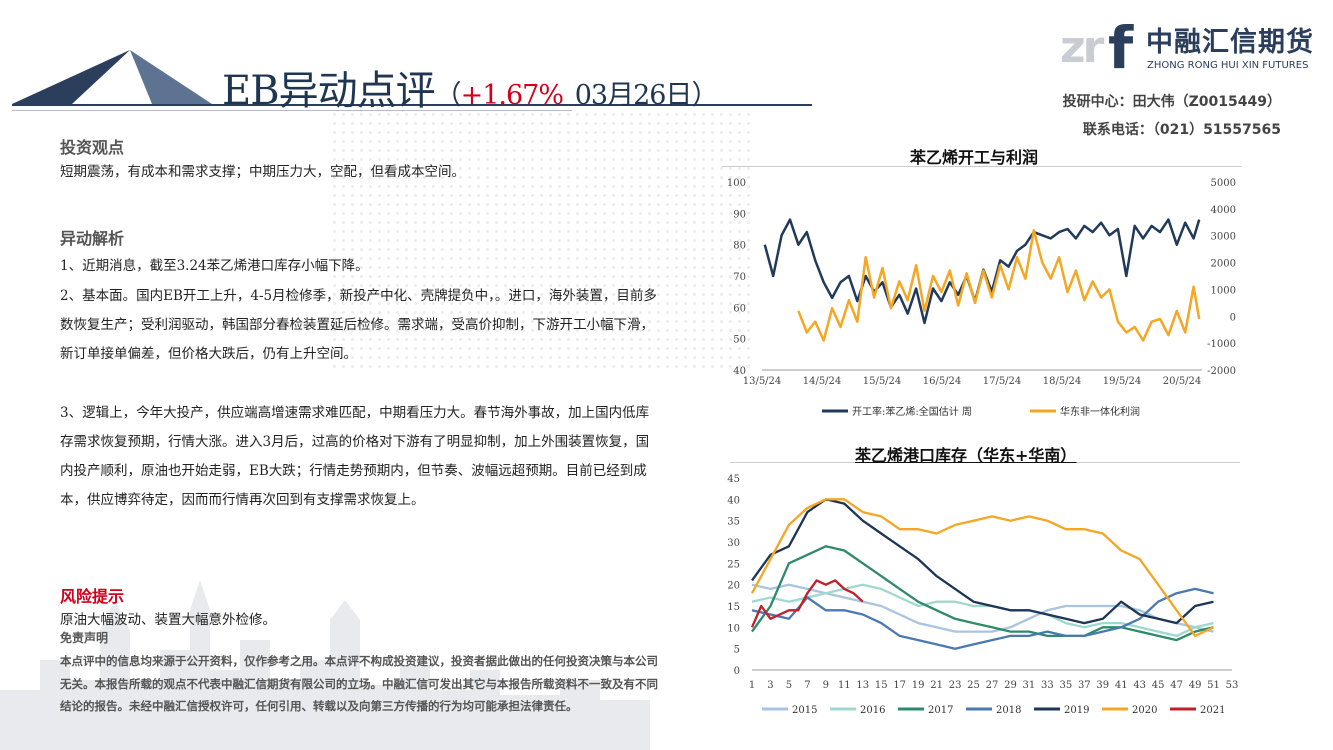 This screenshot has width=1333, height=750. What do you see at coordinates (1171, 102) in the screenshot?
I see `contact-analyst: 投研中心：田大伟（Z0015449）` at bounding box center [1171, 102].